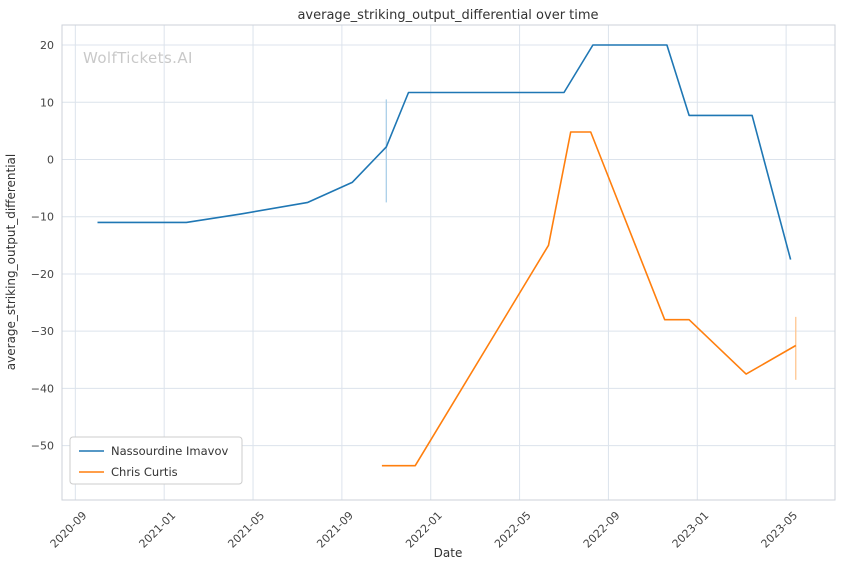 This screenshot has width=850, height=575. I want to click on legend: Nassourdine Imavov Chris Curtis, so click(156, 460).